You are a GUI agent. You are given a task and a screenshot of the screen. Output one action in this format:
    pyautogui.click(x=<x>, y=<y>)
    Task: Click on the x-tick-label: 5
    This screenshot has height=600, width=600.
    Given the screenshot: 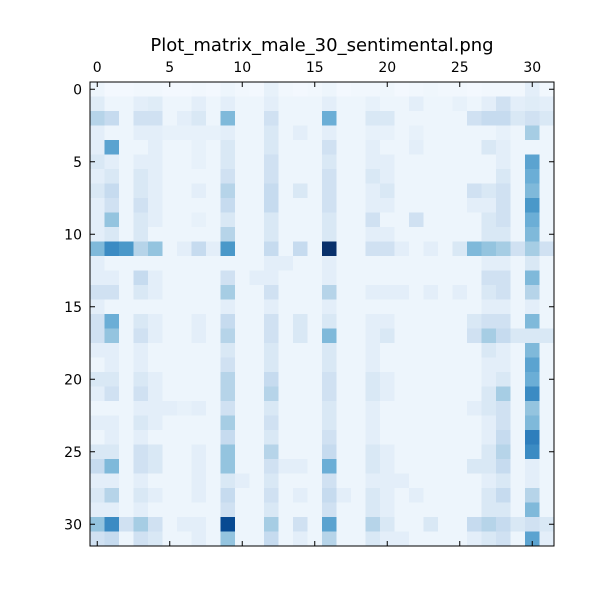 What is the action you would take?
    pyautogui.click(x=169, y=68)
    